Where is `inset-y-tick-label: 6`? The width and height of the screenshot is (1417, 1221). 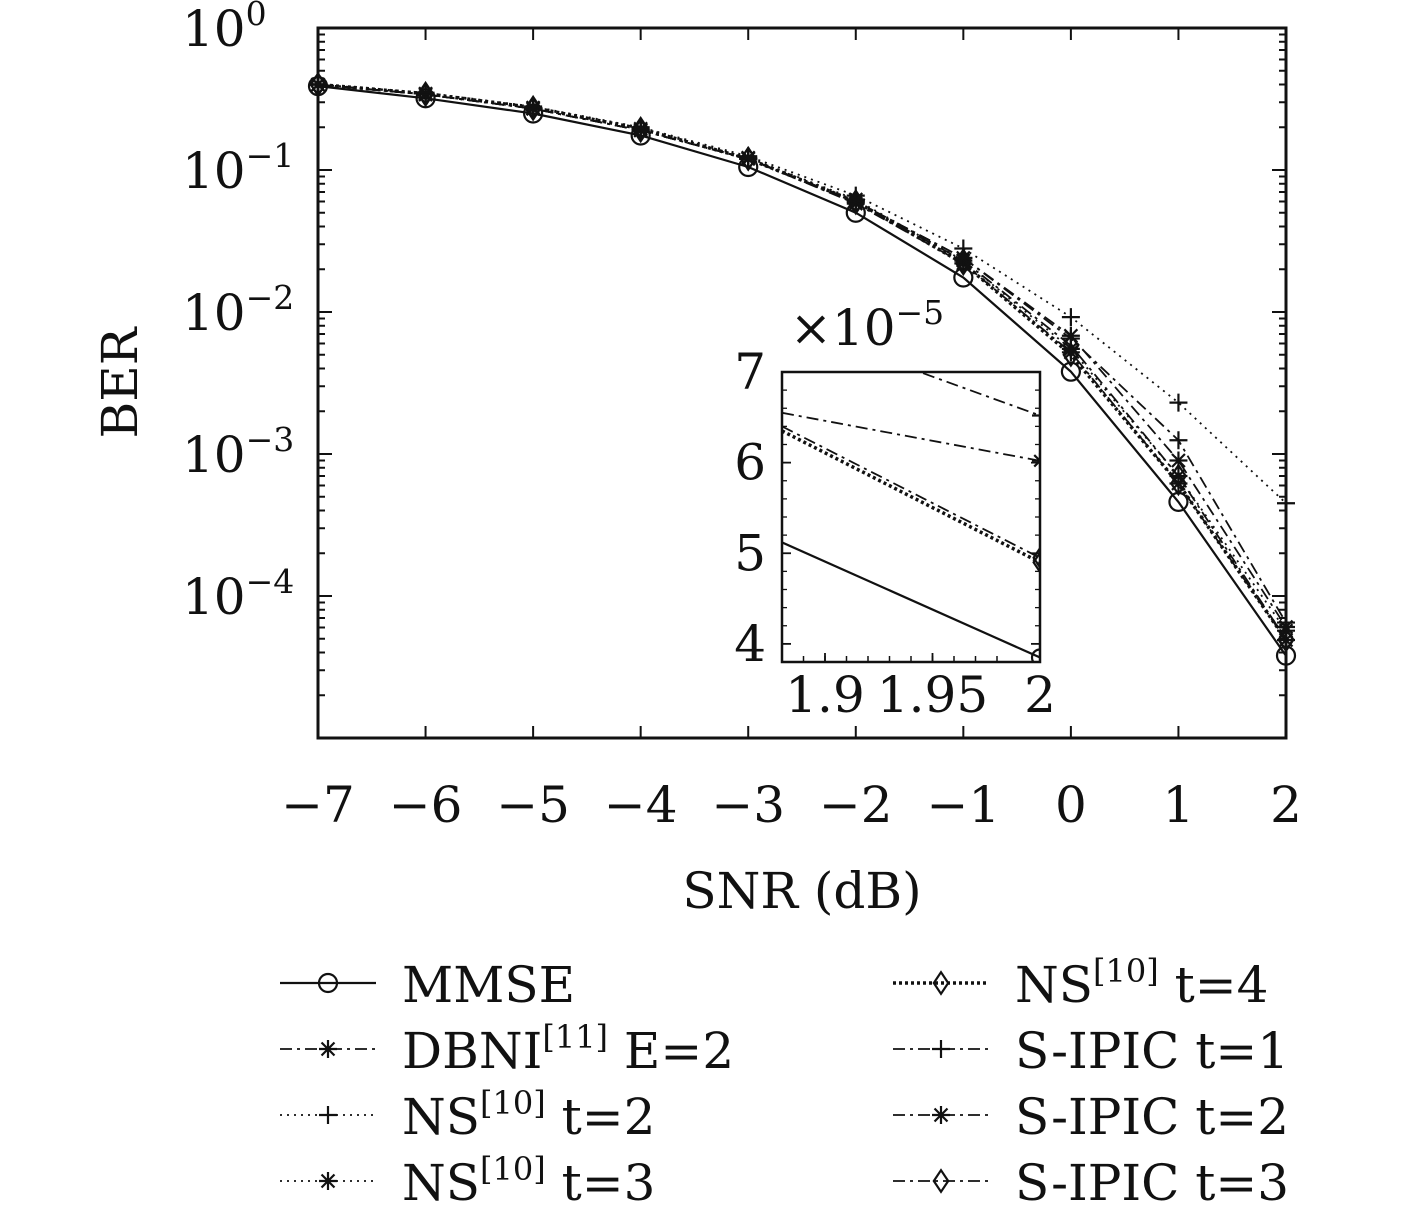
inset-y-tick-label: 6 is located at coordinates (750, 463).